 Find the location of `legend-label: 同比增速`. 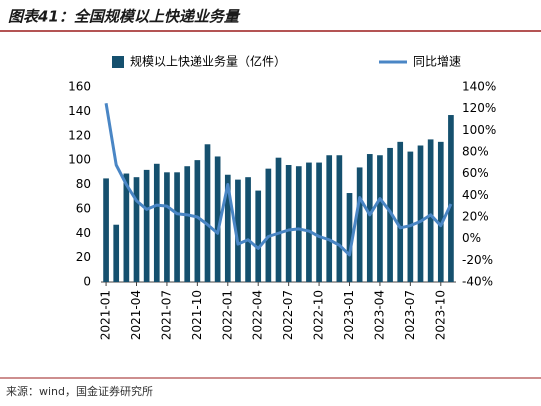

legend-label: 同比增速 is located at coordinates (437, 62).